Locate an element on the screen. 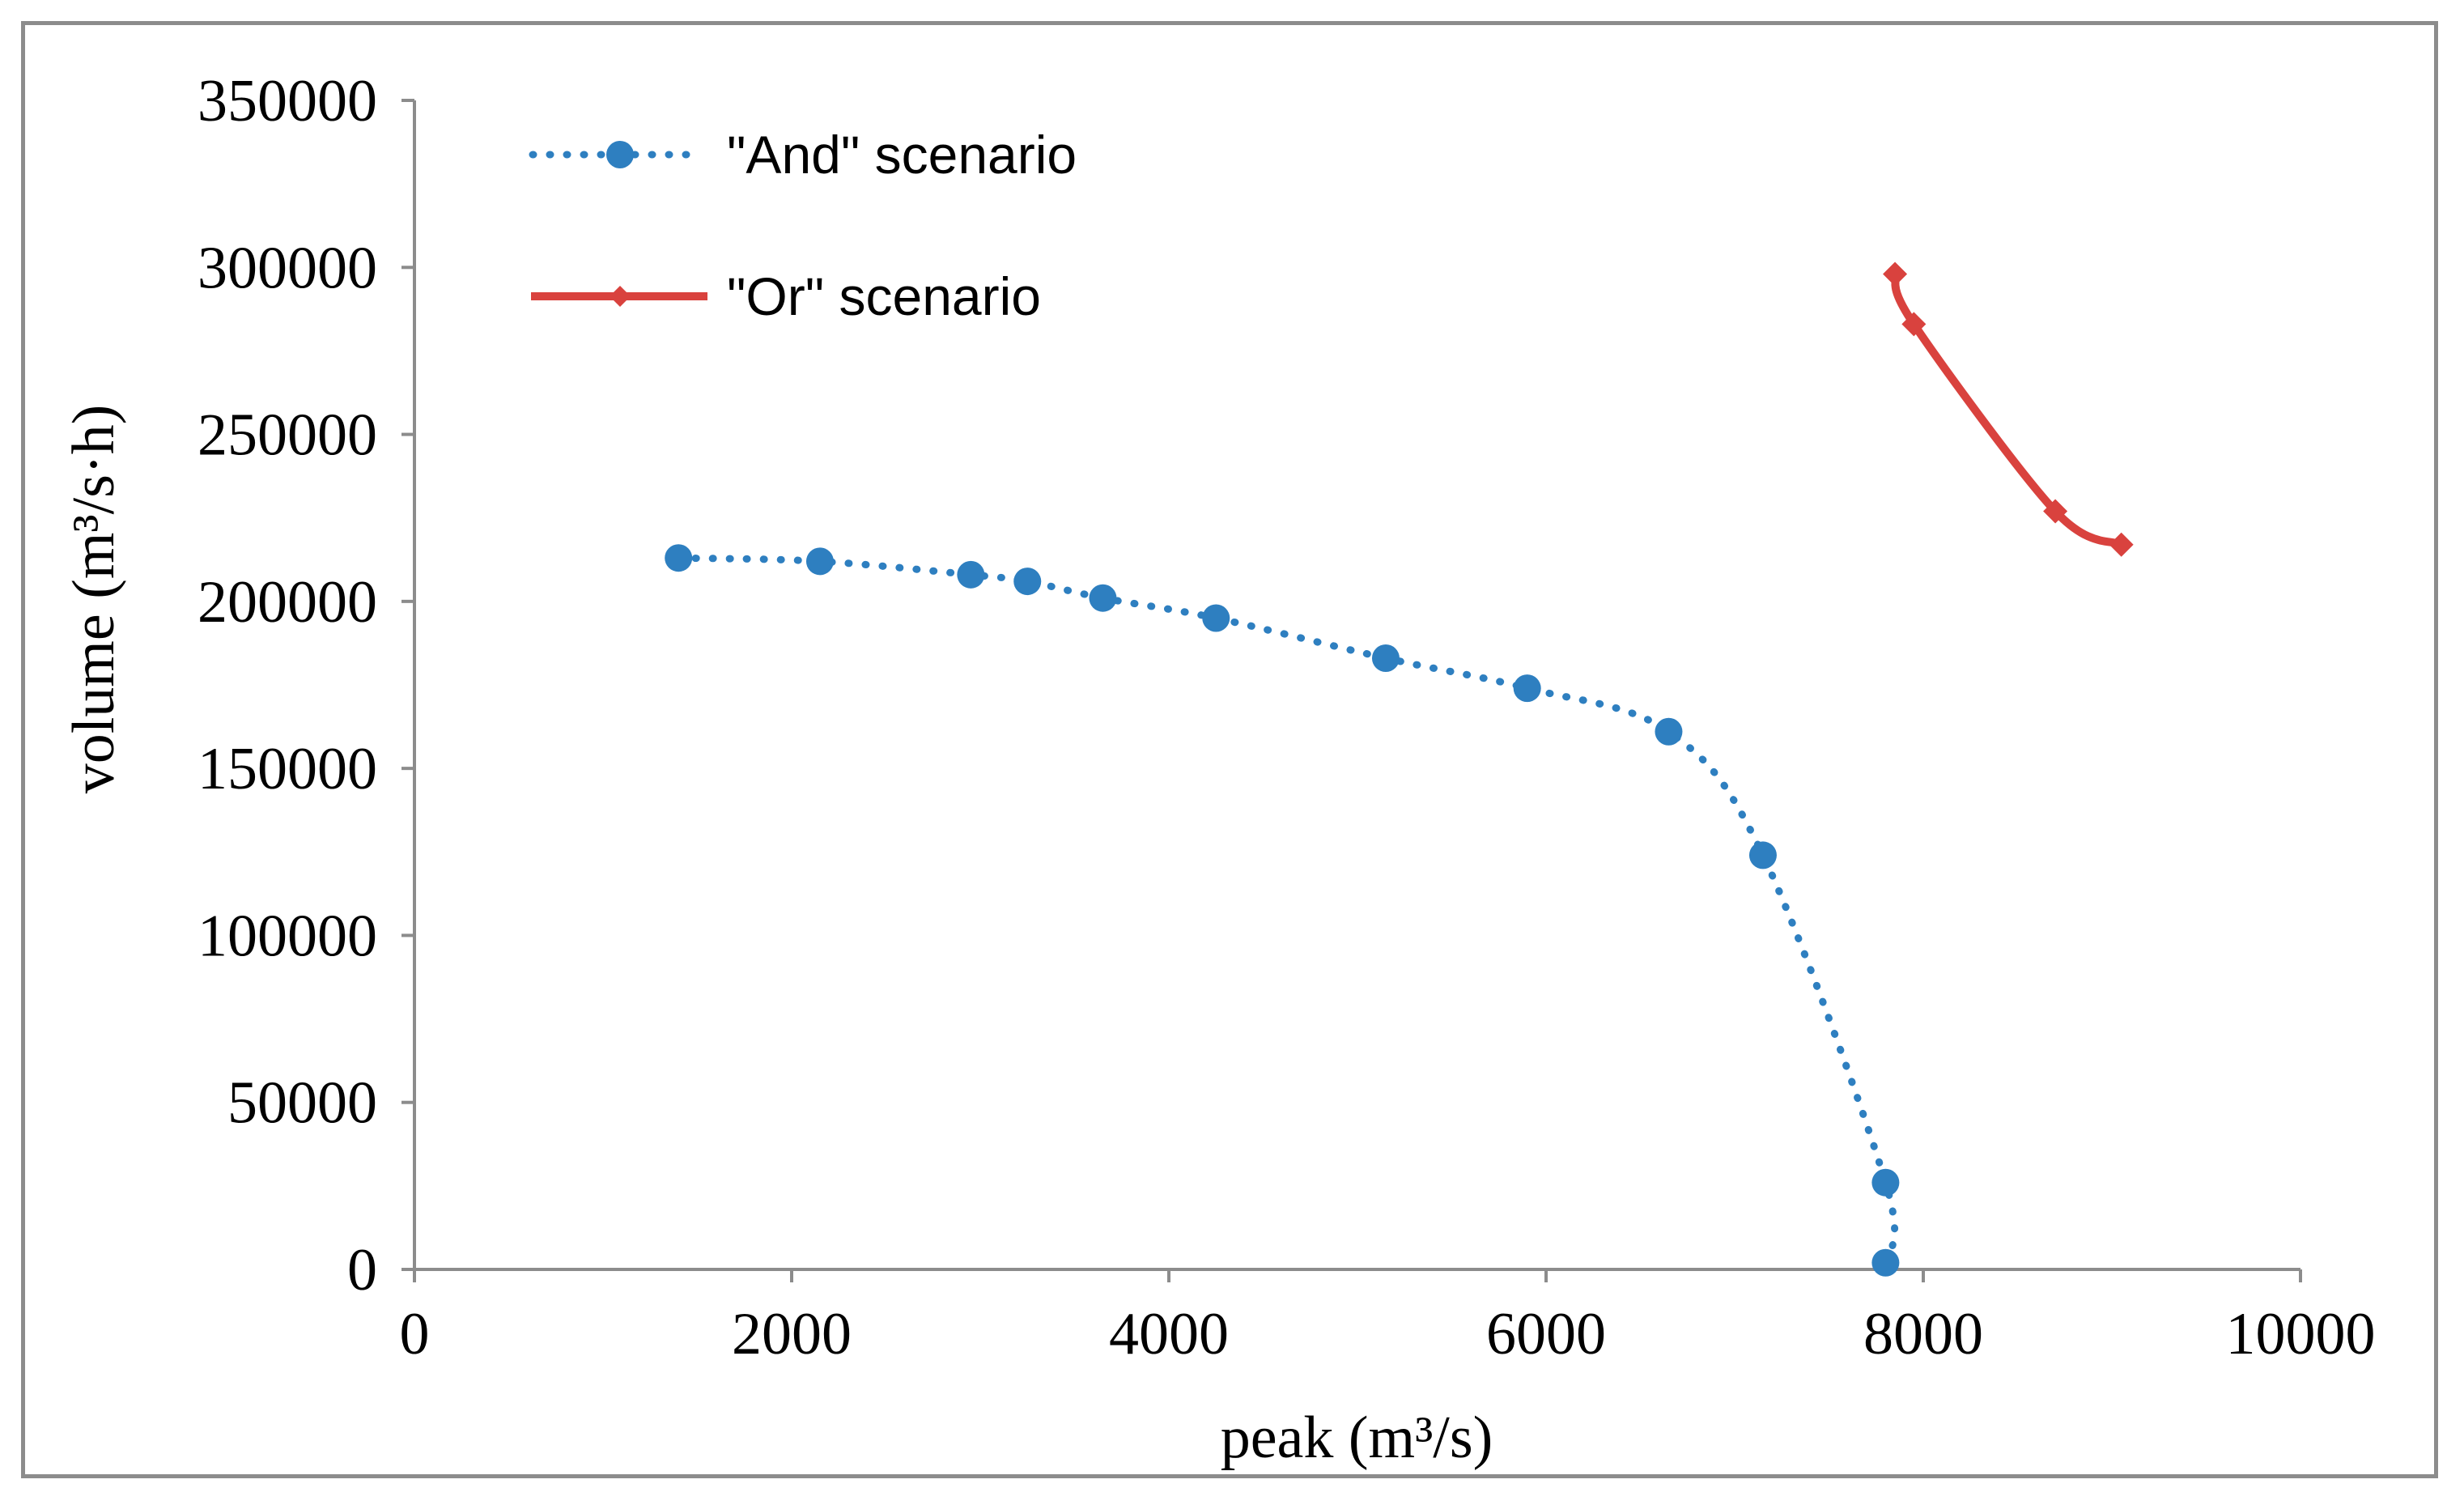 The image size is (2464, 1505). y-tick-label: 0 is located at coordinates (362, 1270).